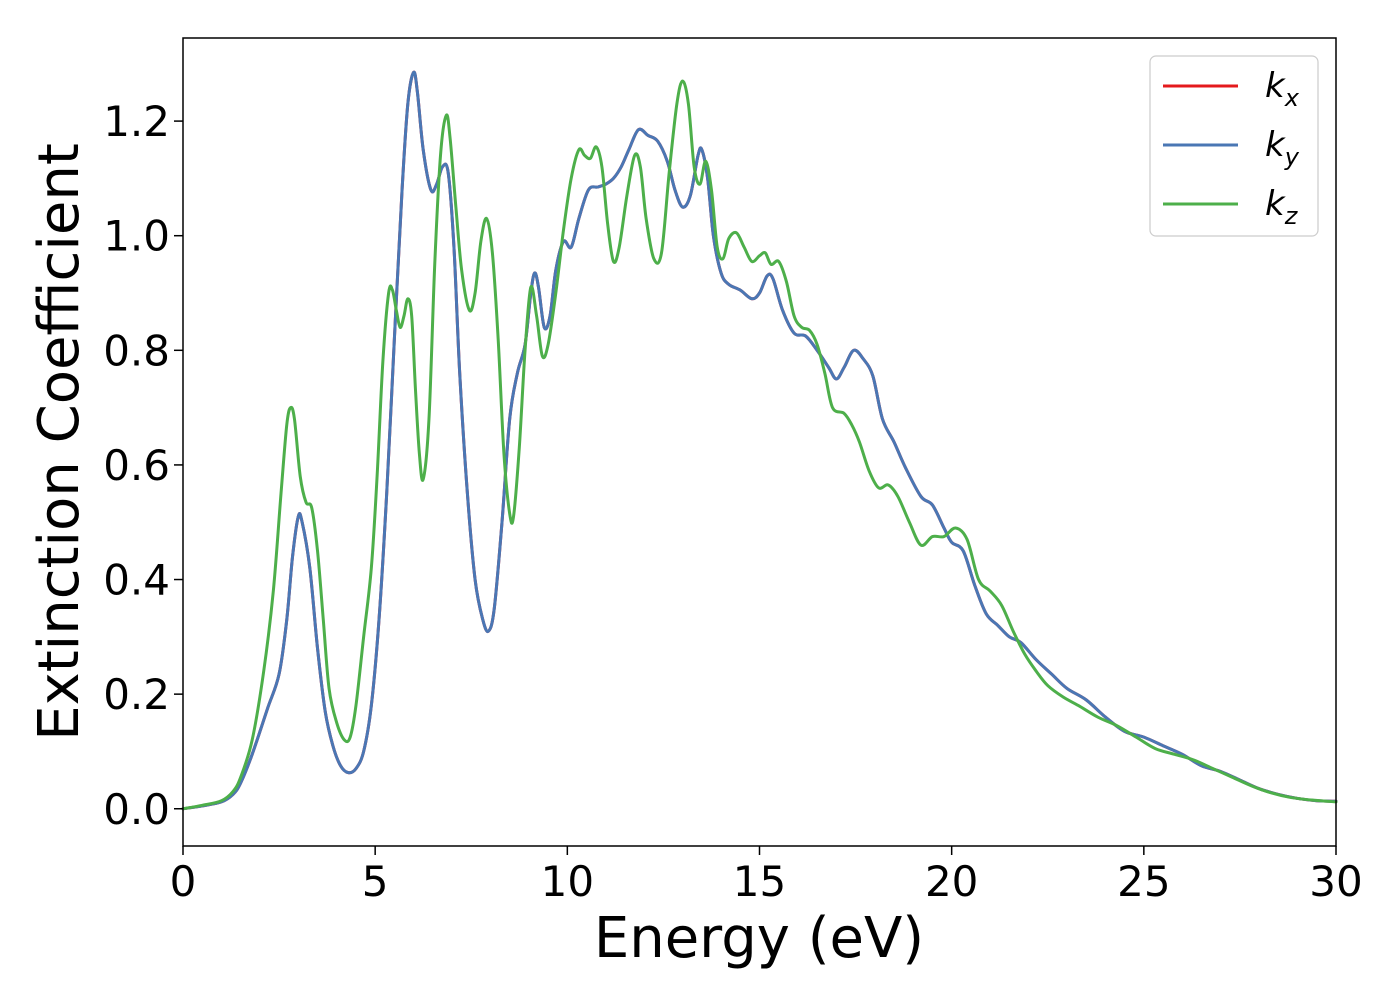 The height and width of the screenshot is (1005, 1400). What do you see at coordinates (183, 881) in the screenshot?
I see `x-tick-label: 0` at bounding box center [183, 881].